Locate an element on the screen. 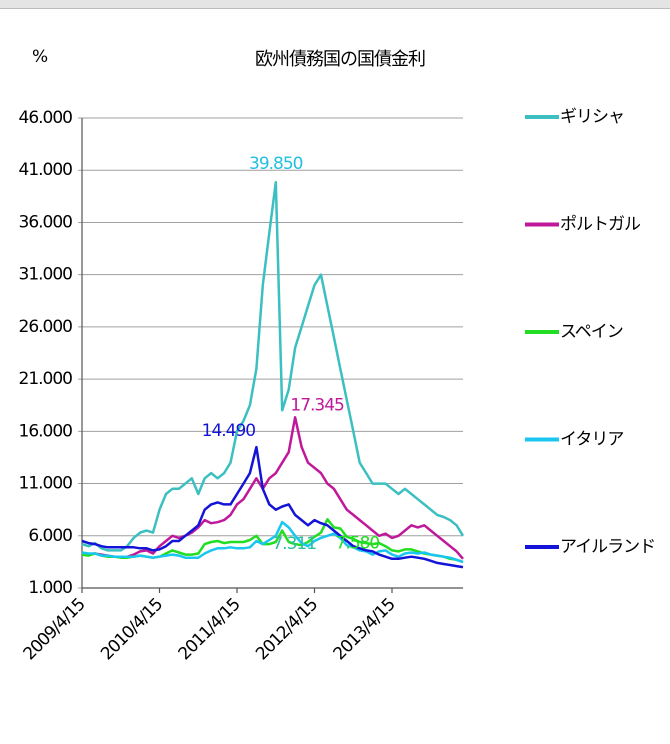 Image resolution: width=670 pixels, height=744 pixels. legend-label: アイルランド is located at coordinates (607, 547).